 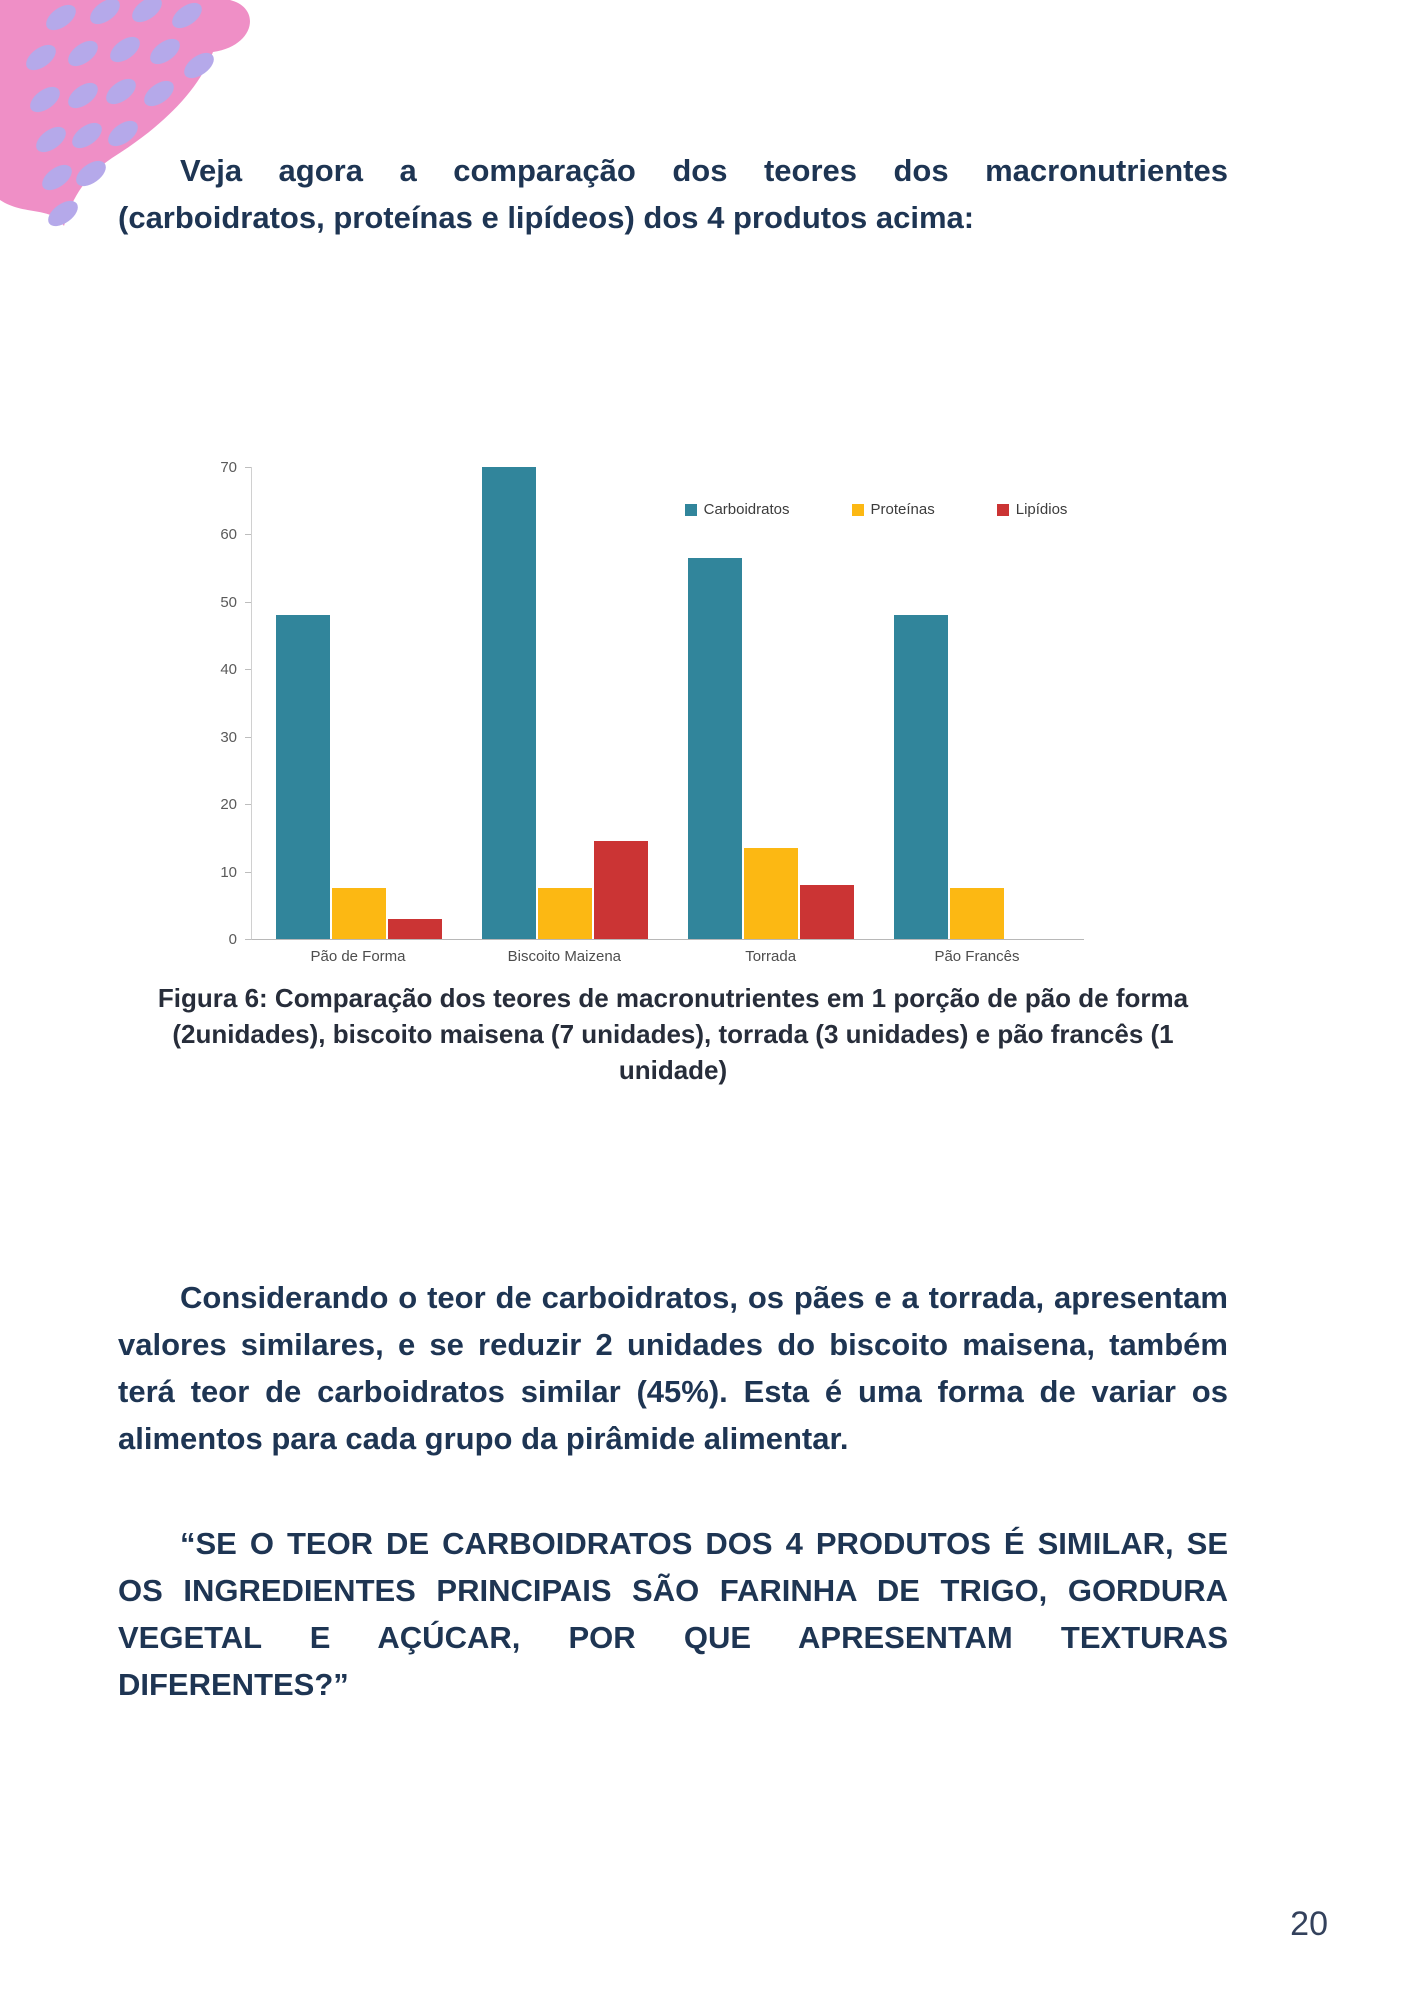 I want to click on chart-plot: Carboidratos Proteínas Lipídios, so click(x=667, y=703).